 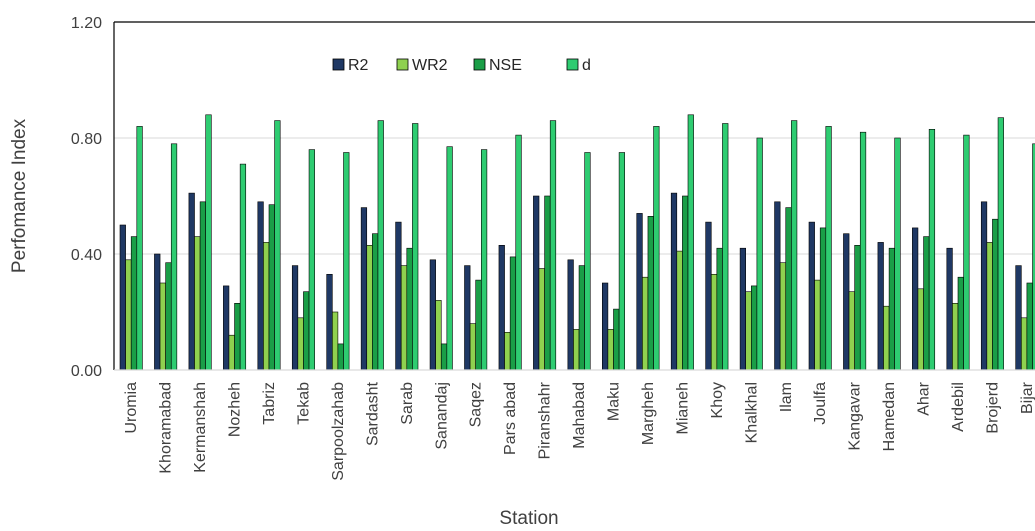 I want to click on y-tick-labels: 0.00 0.40 0.80 1.20, so click(x=86, y=197).